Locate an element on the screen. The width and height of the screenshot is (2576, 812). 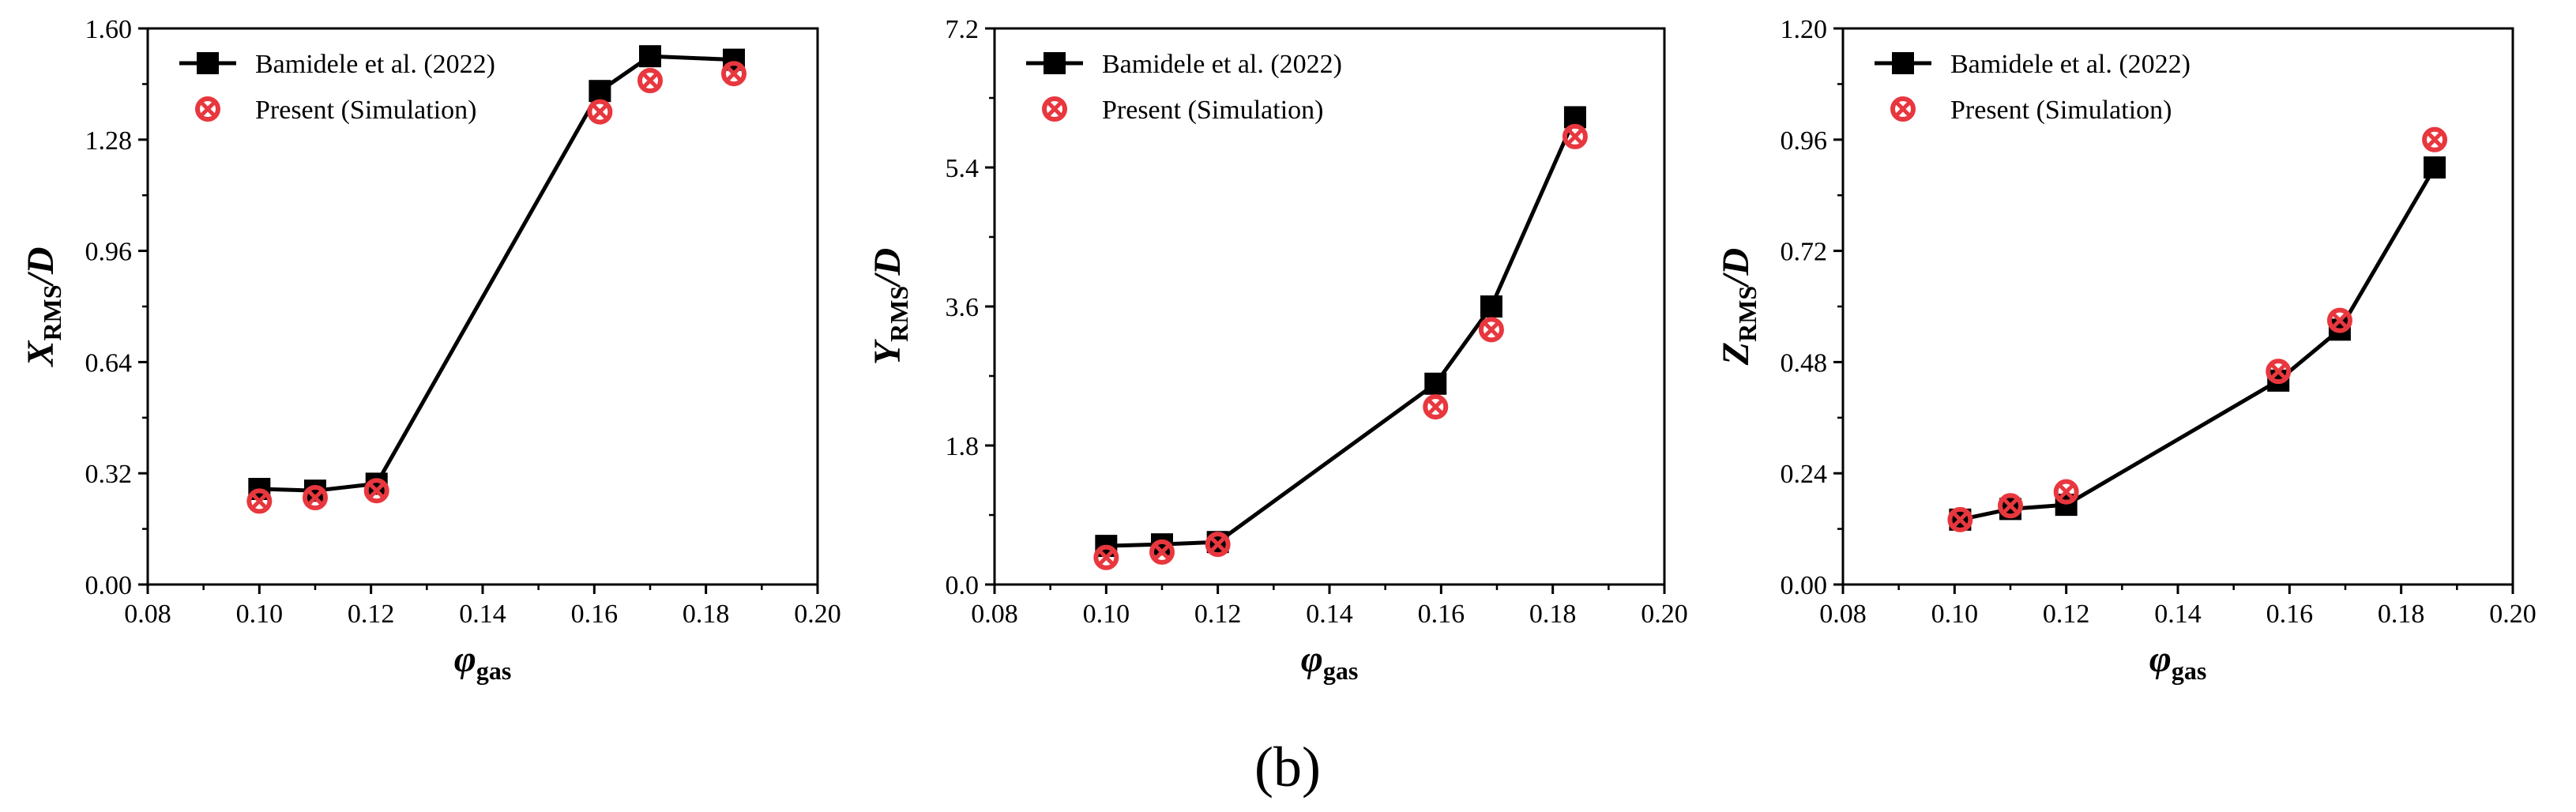
x-tick-label: 0.14 is located at coordinates (1330, 614).